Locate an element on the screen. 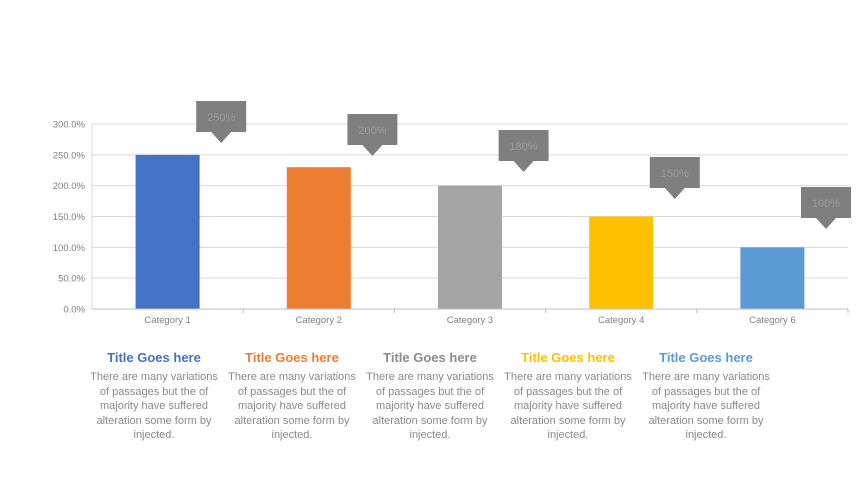 Image resolution: width=862 pixels, height=487 pixels. y-tick-label: 0.0% is located at coordinates (74, 310).